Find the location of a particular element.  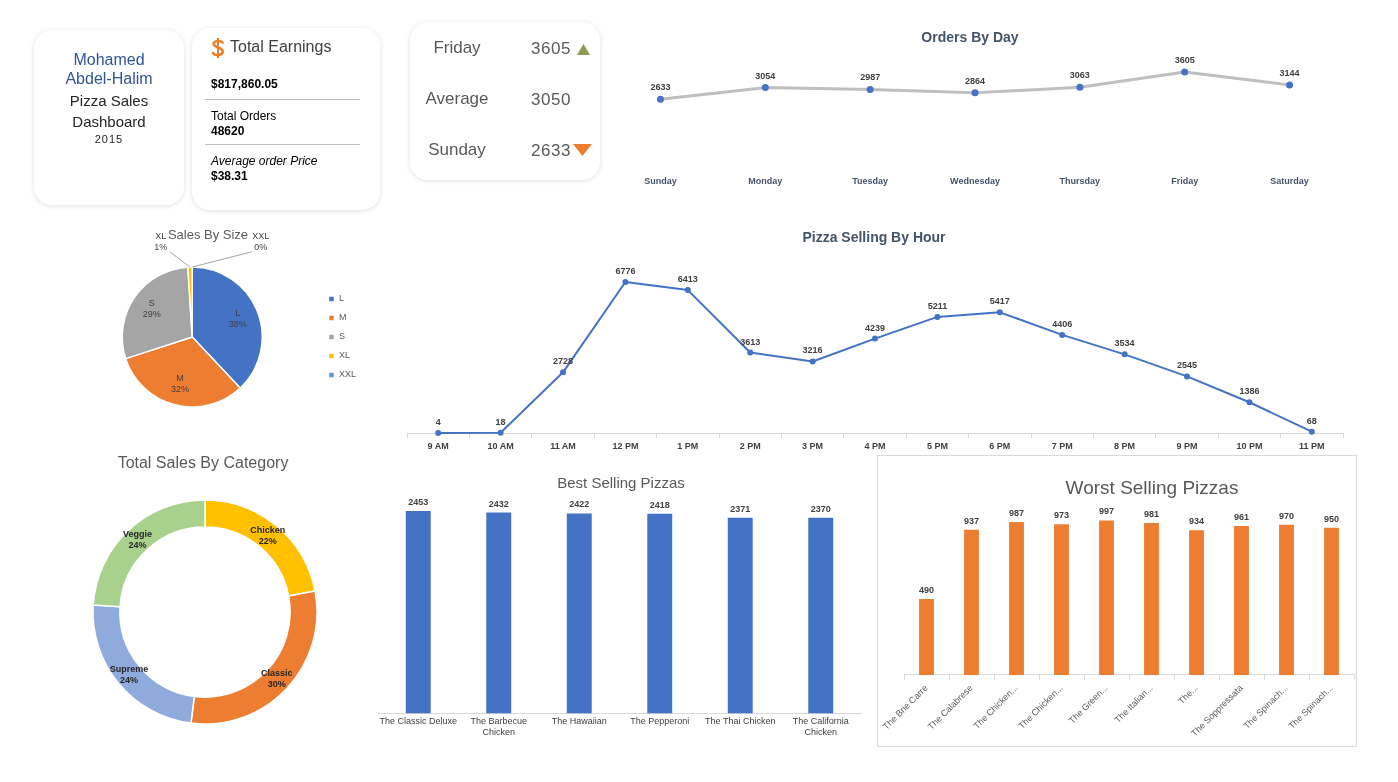

x-tick-label: The California Chicken is located at coordinates (820, 727).